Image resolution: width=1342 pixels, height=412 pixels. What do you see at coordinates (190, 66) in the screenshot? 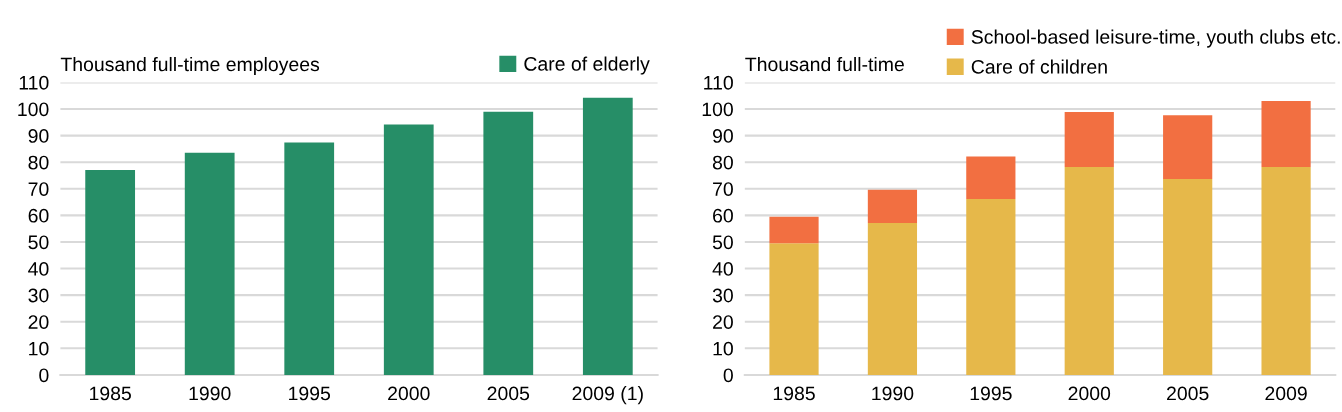
I see `y-axis-title: Thousand full-time employees` at bounding box center [190, 66].